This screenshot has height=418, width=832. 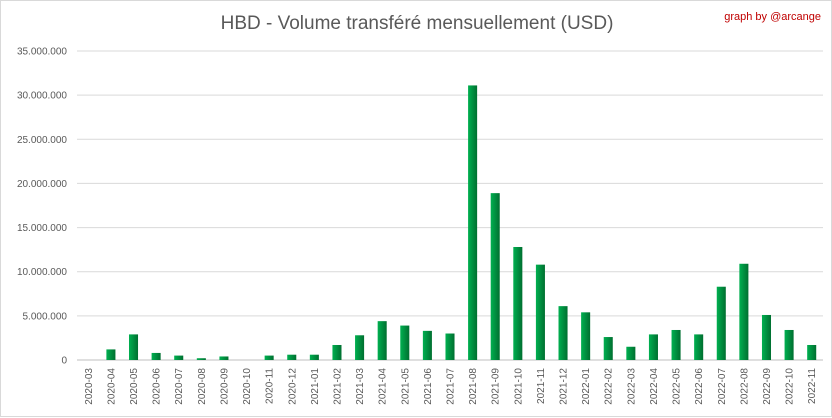 I want to click on x-tick-label: 2022-07, so click(x=722, y=386).